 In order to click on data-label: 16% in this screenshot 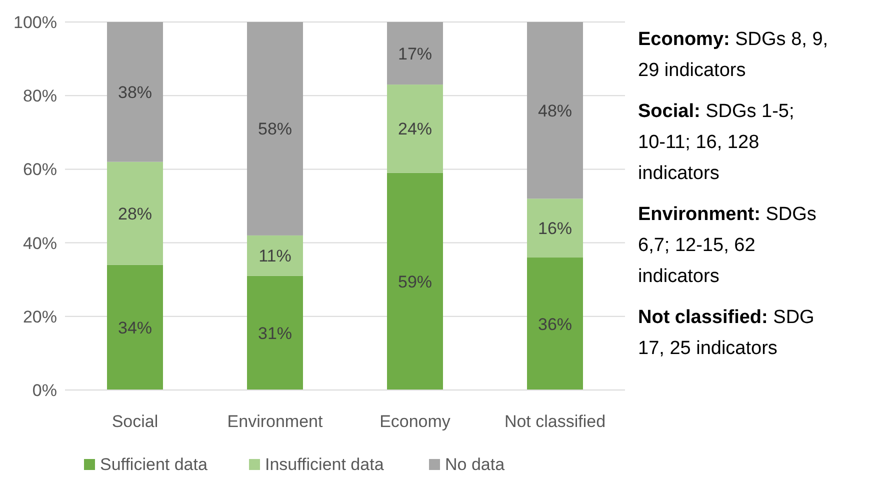, I will do `click(555, 228)`.